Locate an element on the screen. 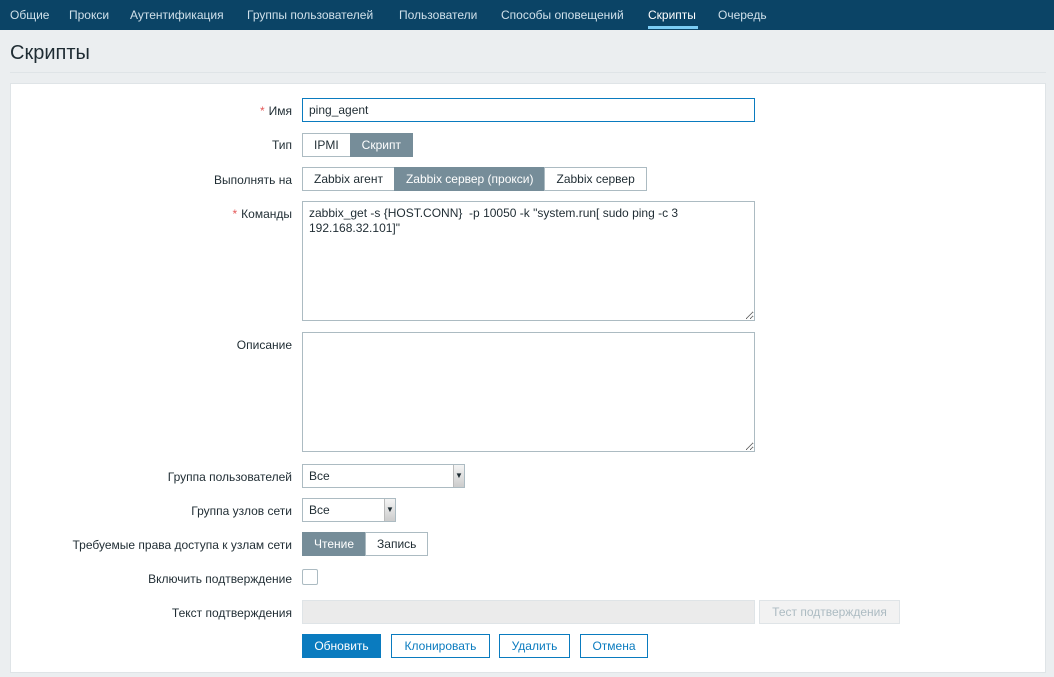 The width and height of the screenshot is (1054, 677). user-group-select: Все ▼ is located at coordinates (383, 476).